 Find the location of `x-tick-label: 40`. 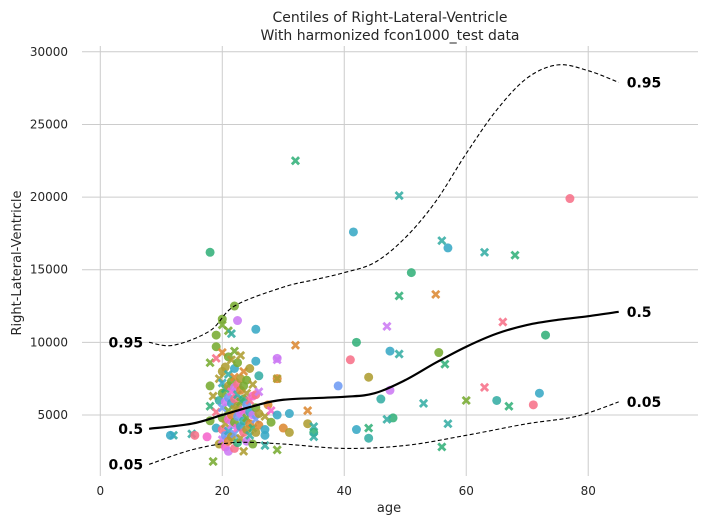

x-tick-label: 40 is located at coordinates (344, 491).